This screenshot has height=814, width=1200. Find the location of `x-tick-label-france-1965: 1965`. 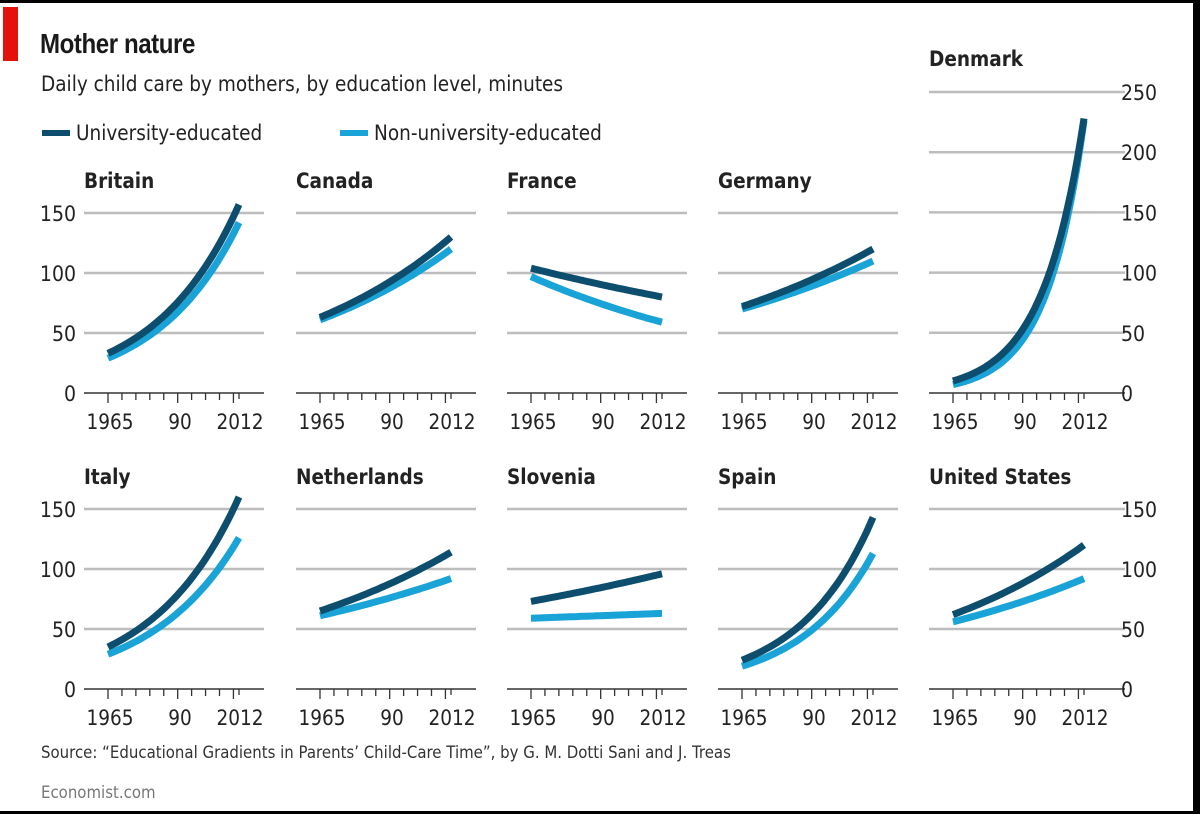

x-tick-label-france-1965: 1965 is located at coordinates (532, 422).